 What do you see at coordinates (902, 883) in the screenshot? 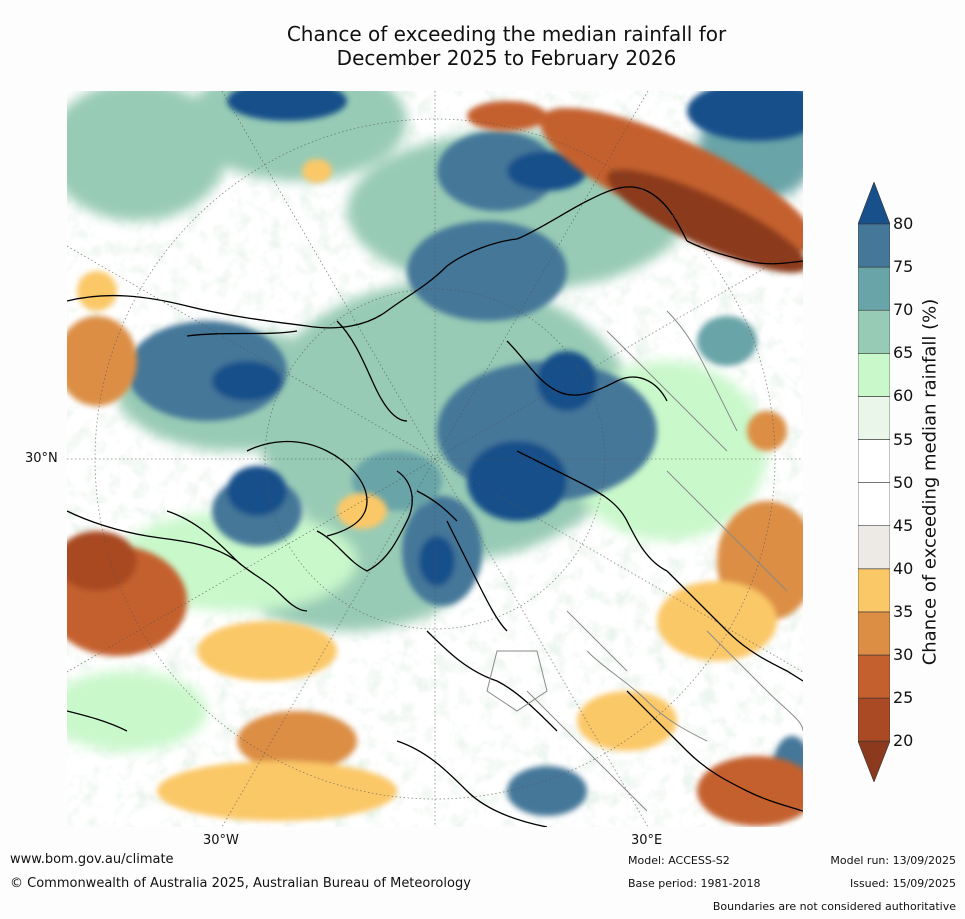
I see `footer-issued: Issued: 15/09/2025` at bounding box center [902, 883].